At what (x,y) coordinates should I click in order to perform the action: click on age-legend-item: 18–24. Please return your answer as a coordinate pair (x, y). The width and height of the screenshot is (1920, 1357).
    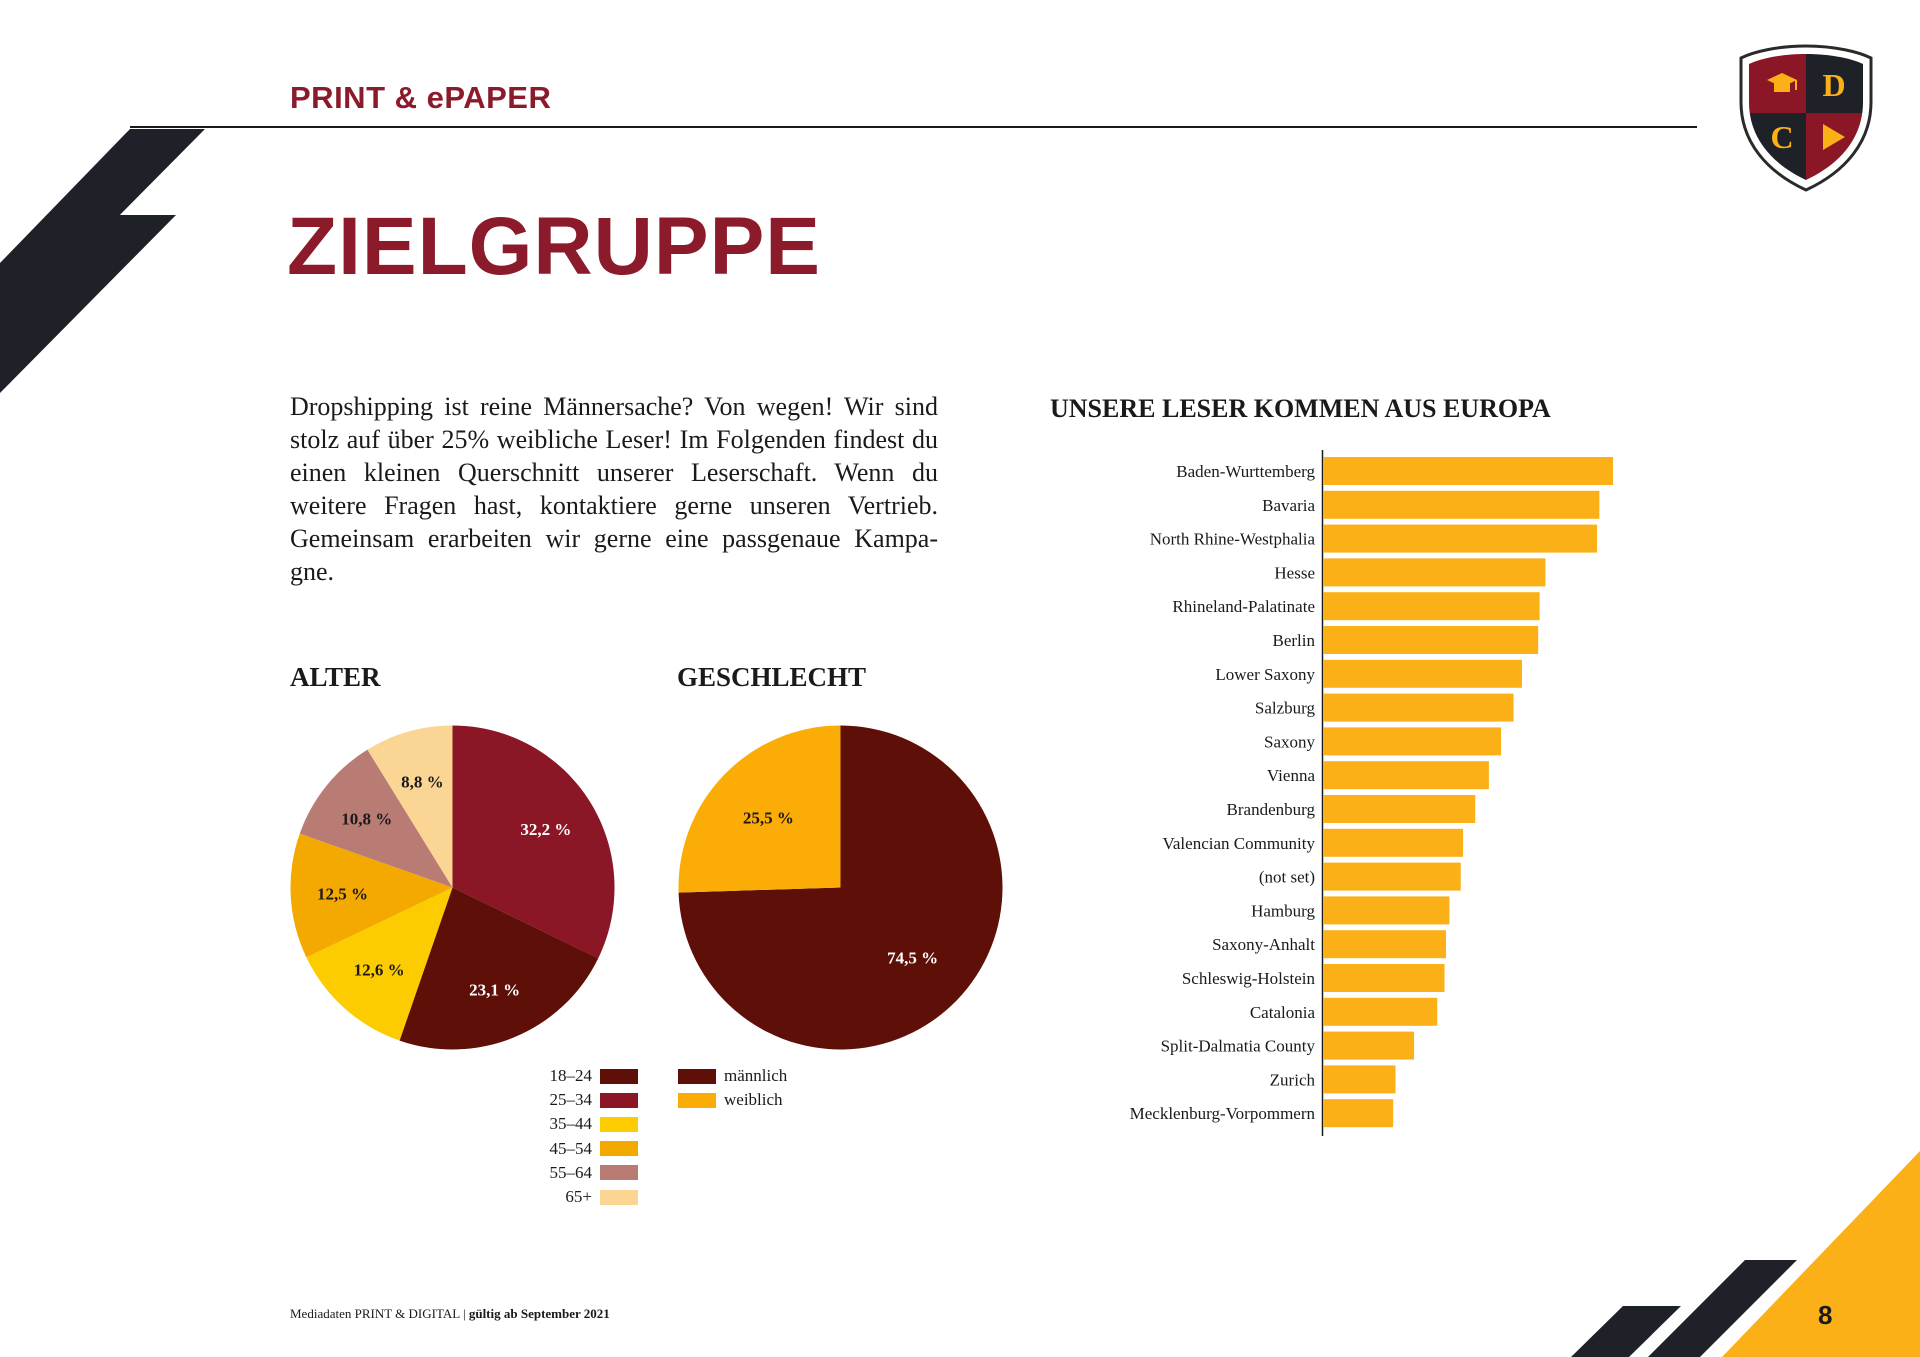
    Looking at the image, I should click on (579, 1076).